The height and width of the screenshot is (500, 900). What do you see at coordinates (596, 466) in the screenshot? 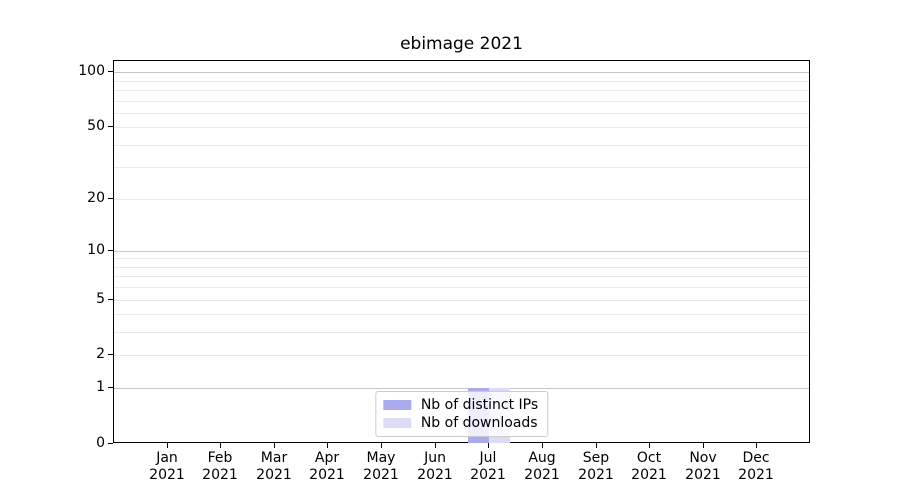
I see `x-tick-label: Sep 2021` at bounding box center [596, 466].